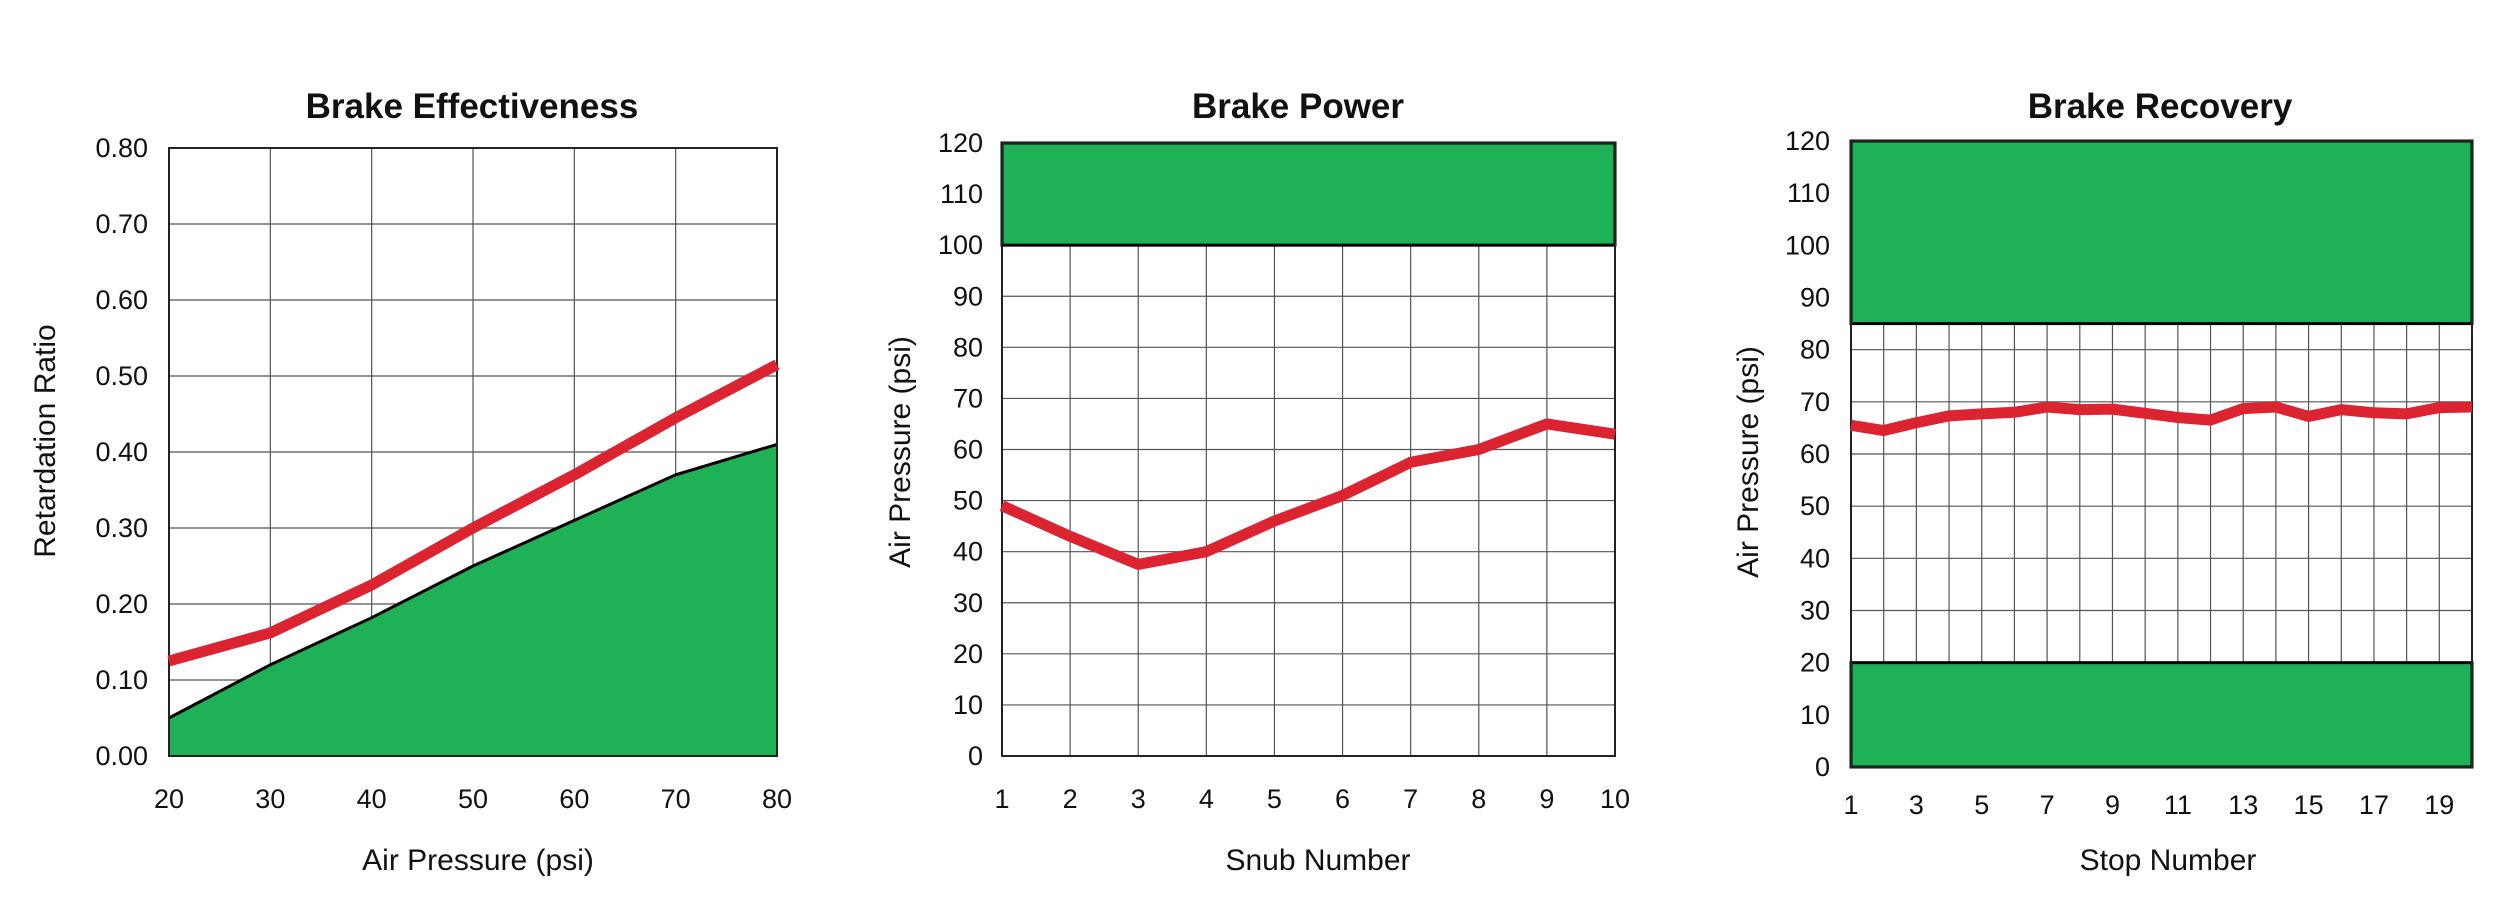 This screenshot has width=2500, height=915. I want to click on y-tick-label: 0.80, so click(121, 148).